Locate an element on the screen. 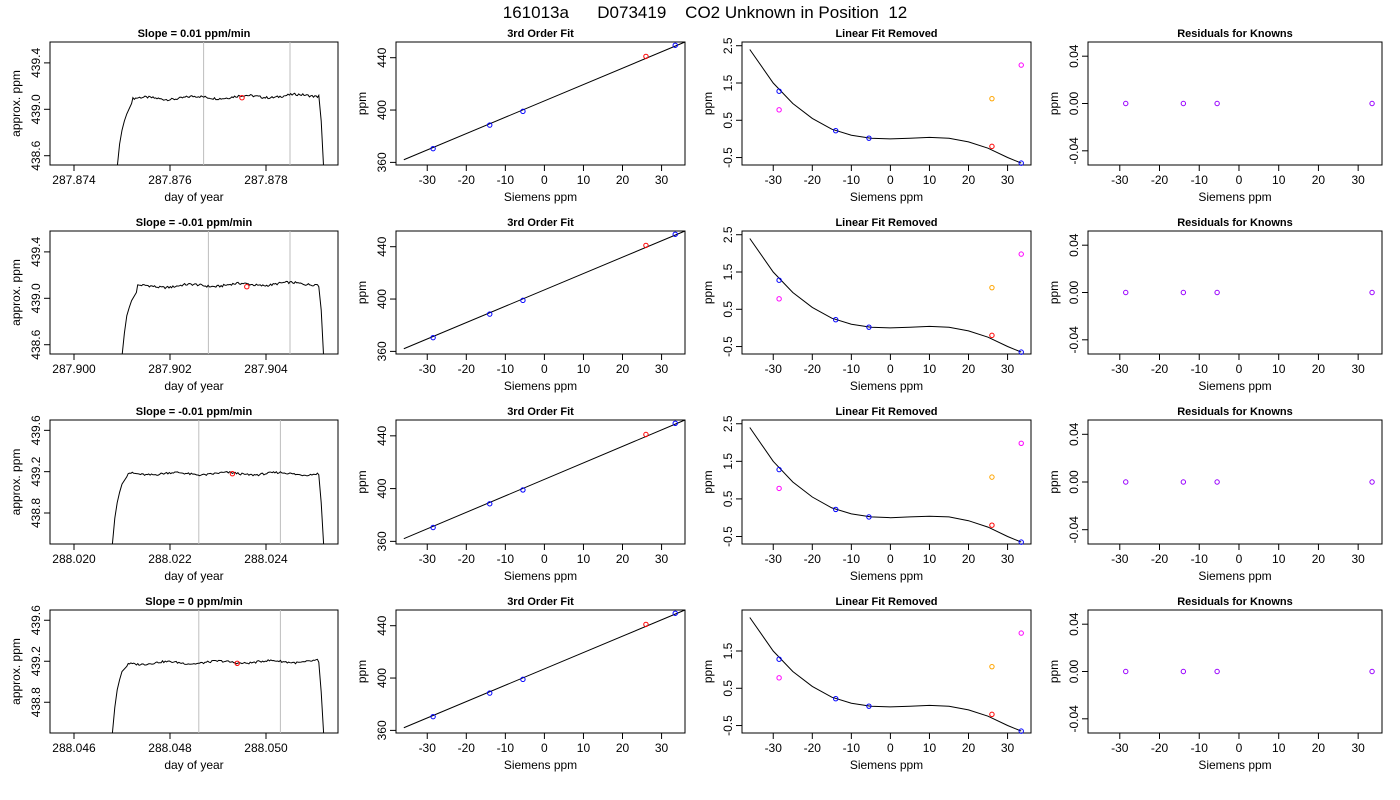  y-tick-label: 438.8 is located at coordinates (36, 513).